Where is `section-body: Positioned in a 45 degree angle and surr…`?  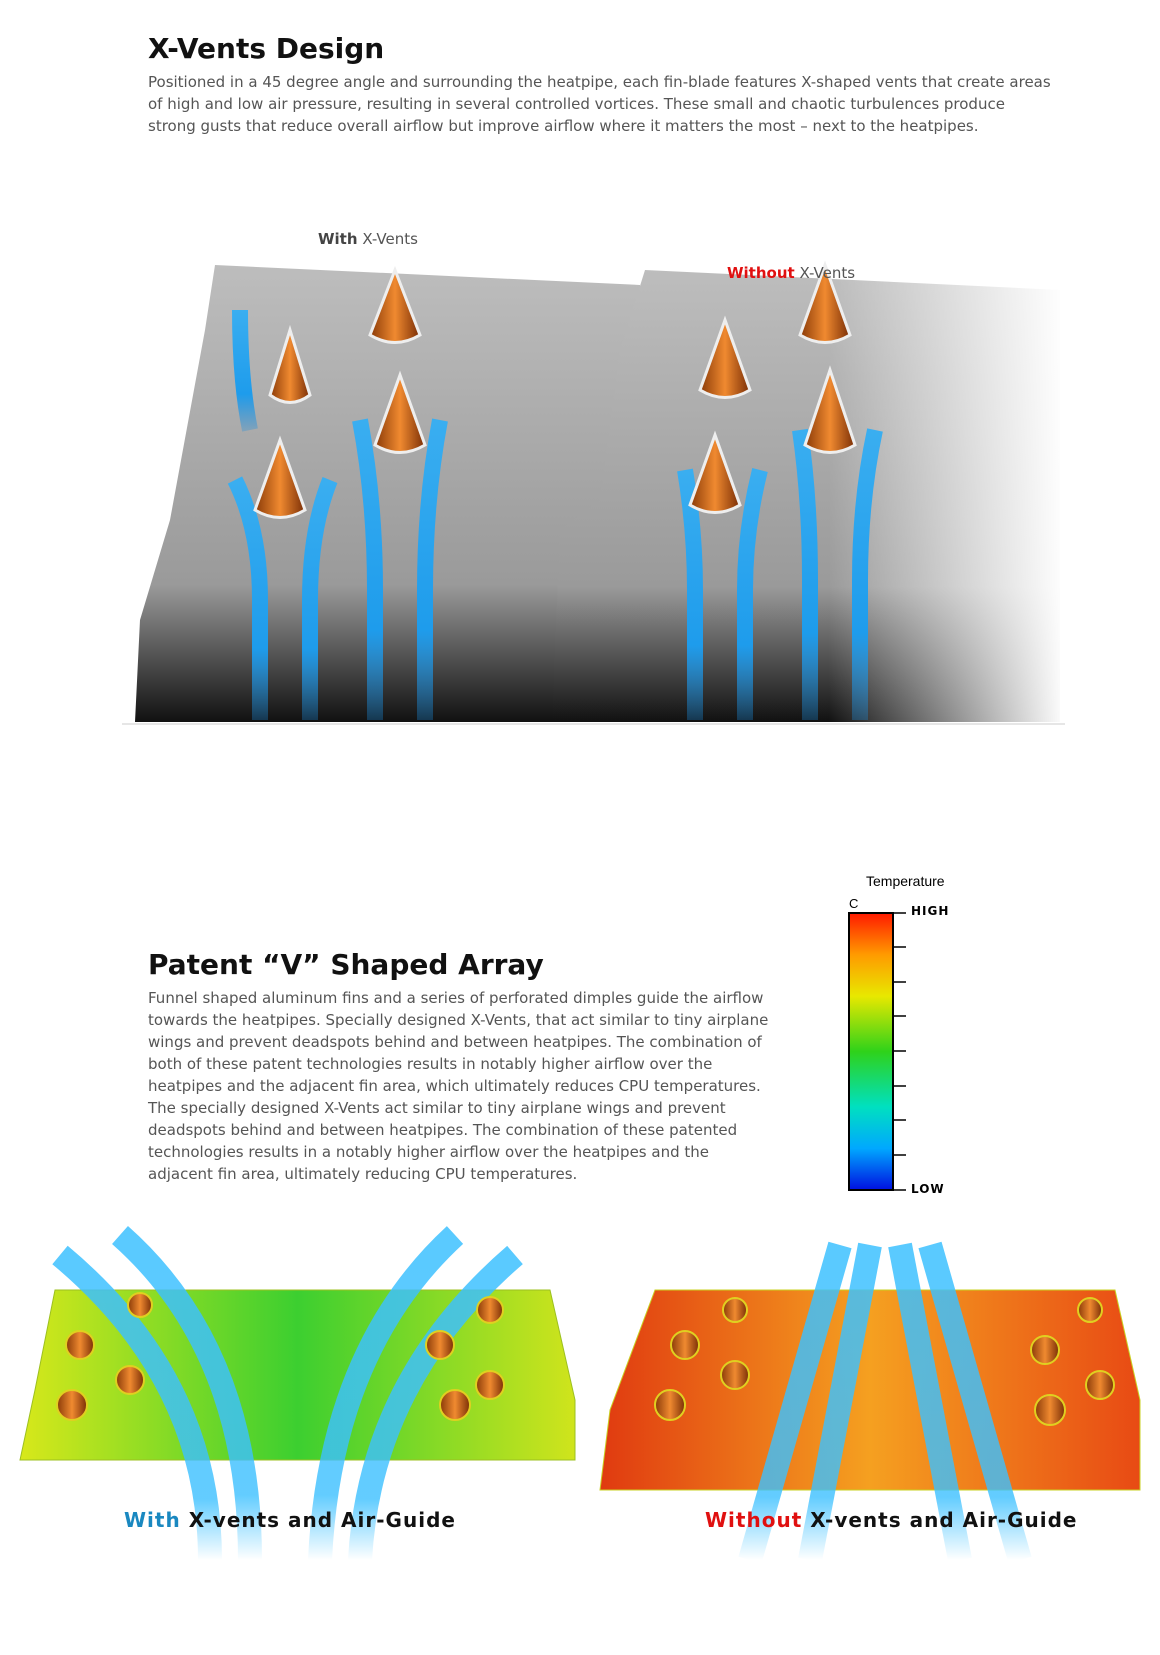
section-body: Positioned in a 45 degree angle and surr… is located at coordinates (599, 104).